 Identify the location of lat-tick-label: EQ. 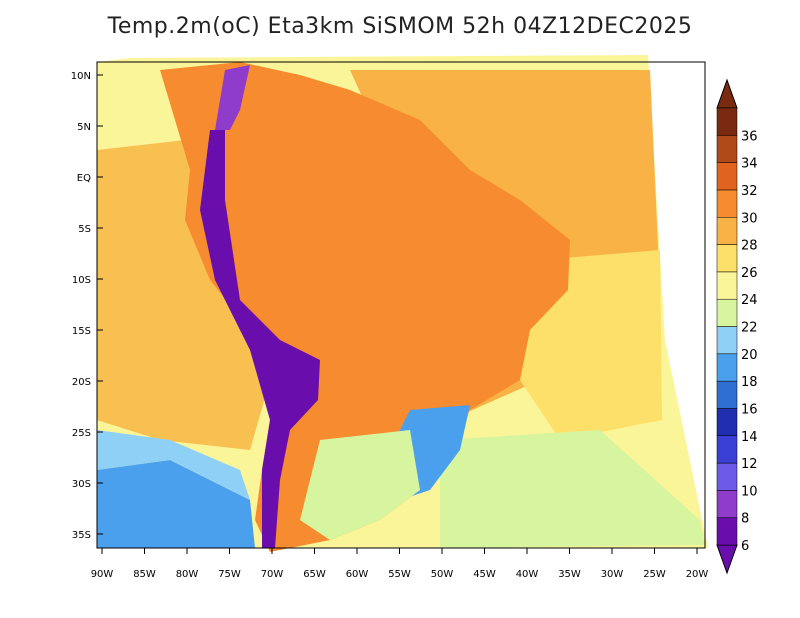
(84, 178).